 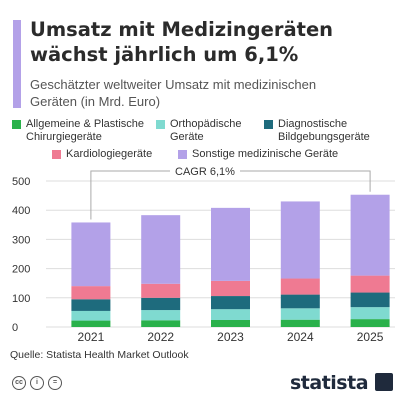 I want to click on source-note: Quelle: Statista Health Market Outlook, so click(x=99, y=355).